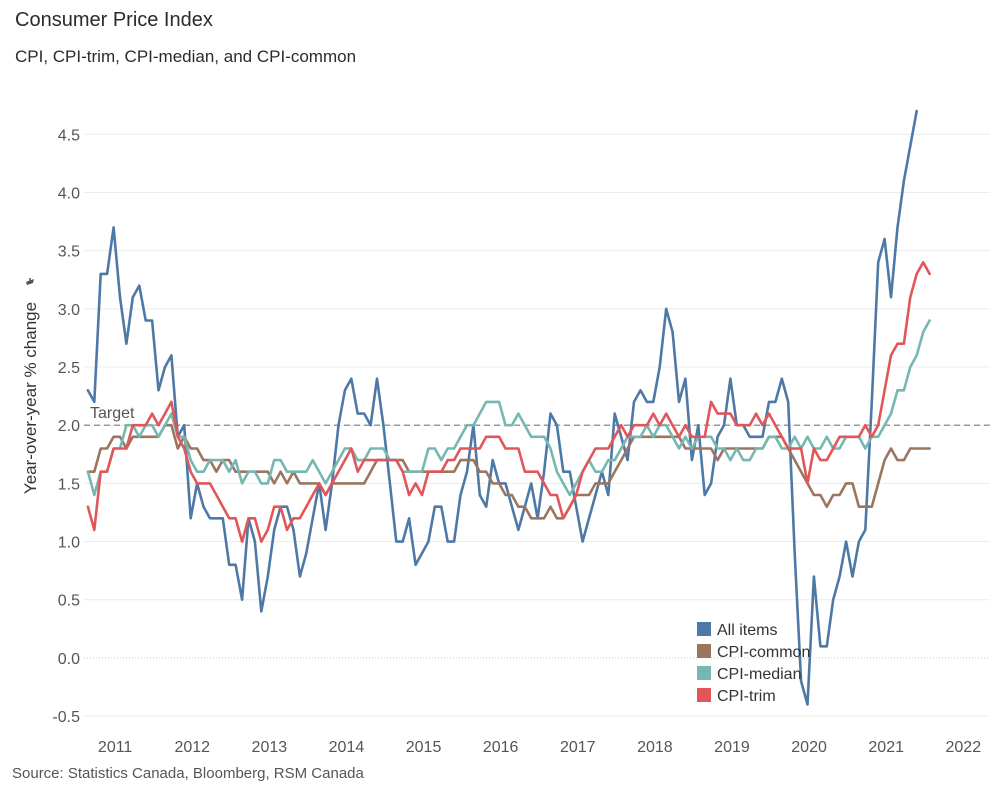  What do you see at coordinates (69, 543) in the screenshot?
I see `y-tick-label: 1.0` at bounding box center [69, 543].